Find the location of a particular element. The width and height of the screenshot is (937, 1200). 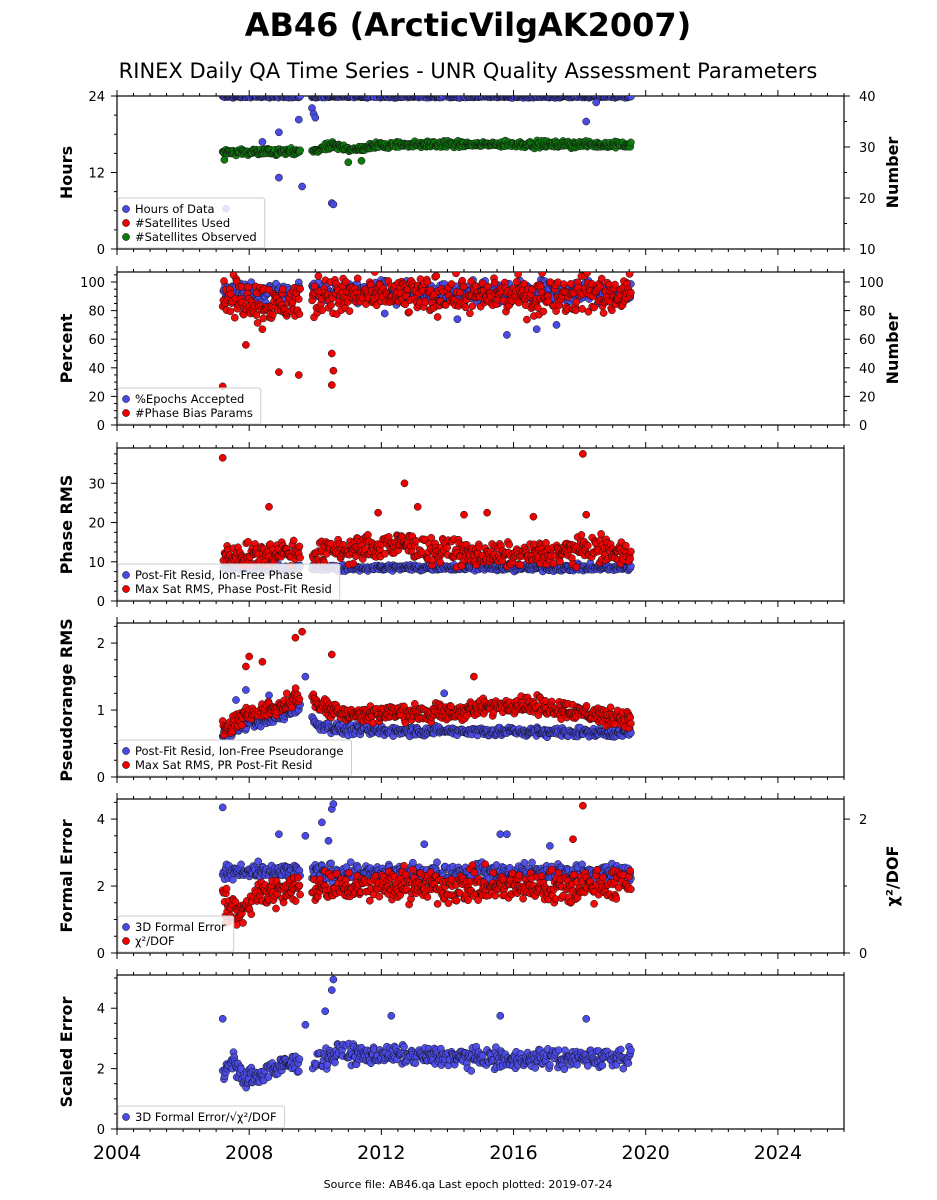

legend: %Epochs Accepted#Phase Bias Params is located at coordinates (189, 406).